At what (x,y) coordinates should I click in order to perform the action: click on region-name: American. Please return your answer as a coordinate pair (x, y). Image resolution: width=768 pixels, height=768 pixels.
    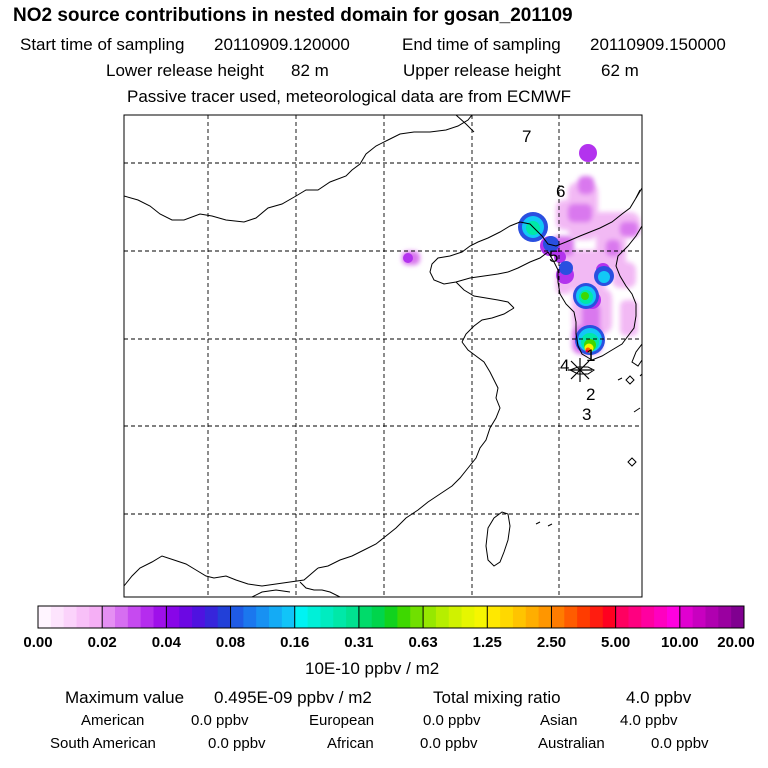
    Looking at the image, I should click on (113, 720).